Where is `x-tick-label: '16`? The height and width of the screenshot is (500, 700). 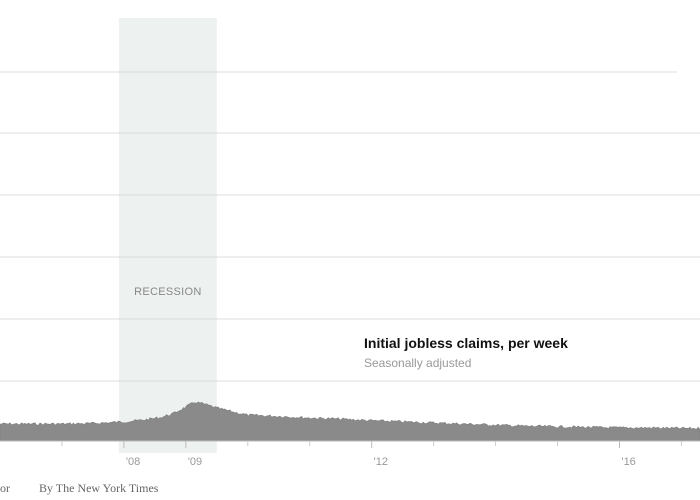 x-tick-label: '16 is located at coordinates (628, 462).